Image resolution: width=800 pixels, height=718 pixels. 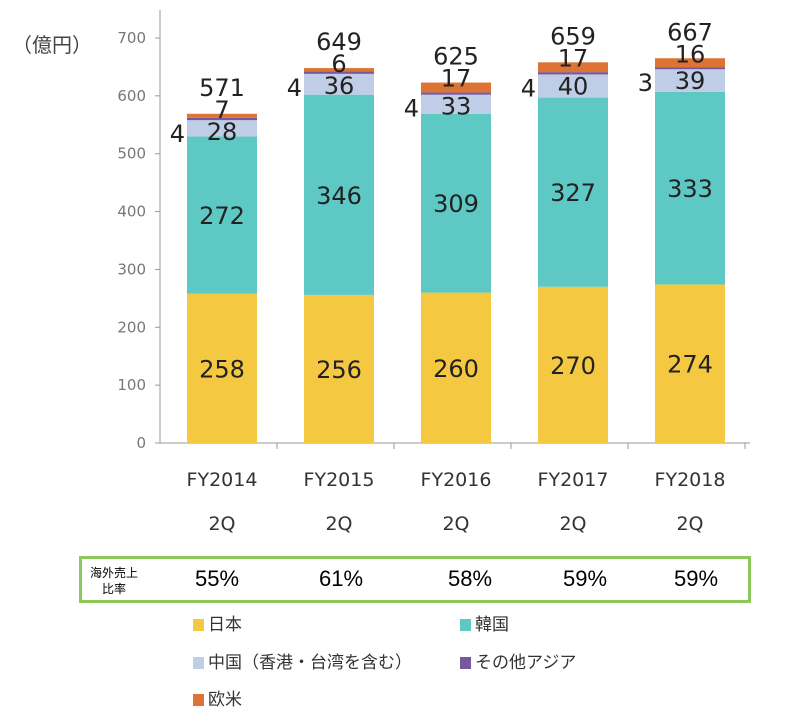 What do you see at coordinates (526, 663) in the screenshot?
I see `legend-label: その他アジア` at bounding box center [526, 663].